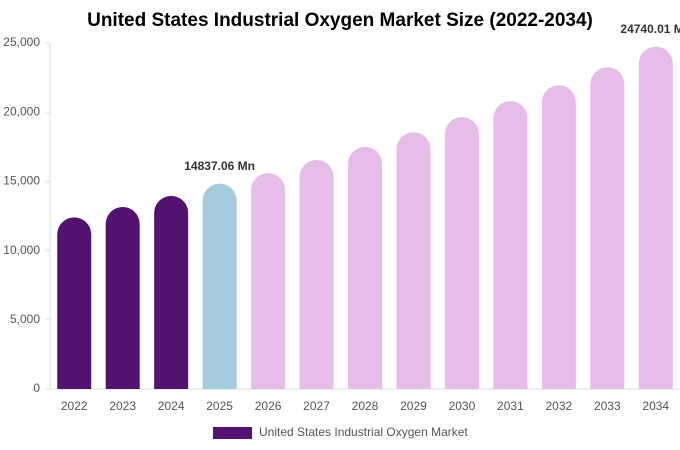 This screenshot has width=680, height=450. I want to click on x-tick-label: 2029, so click(413, 406).